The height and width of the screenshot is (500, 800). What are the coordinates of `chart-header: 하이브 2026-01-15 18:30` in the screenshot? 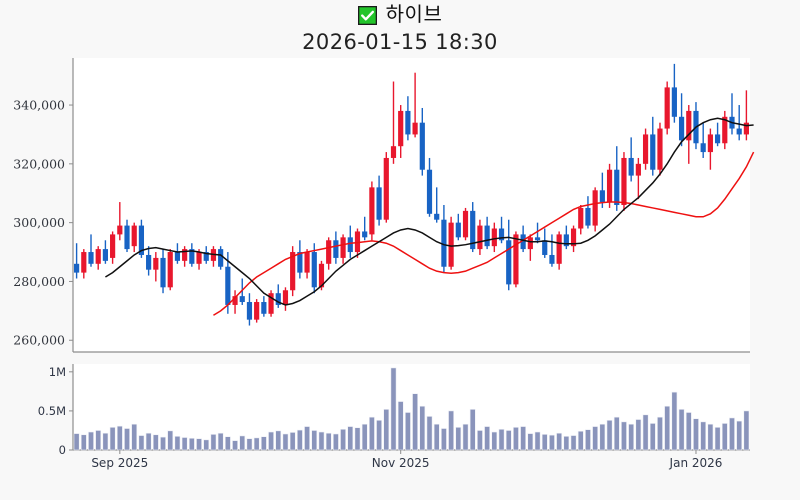 It's located at (400, 27).